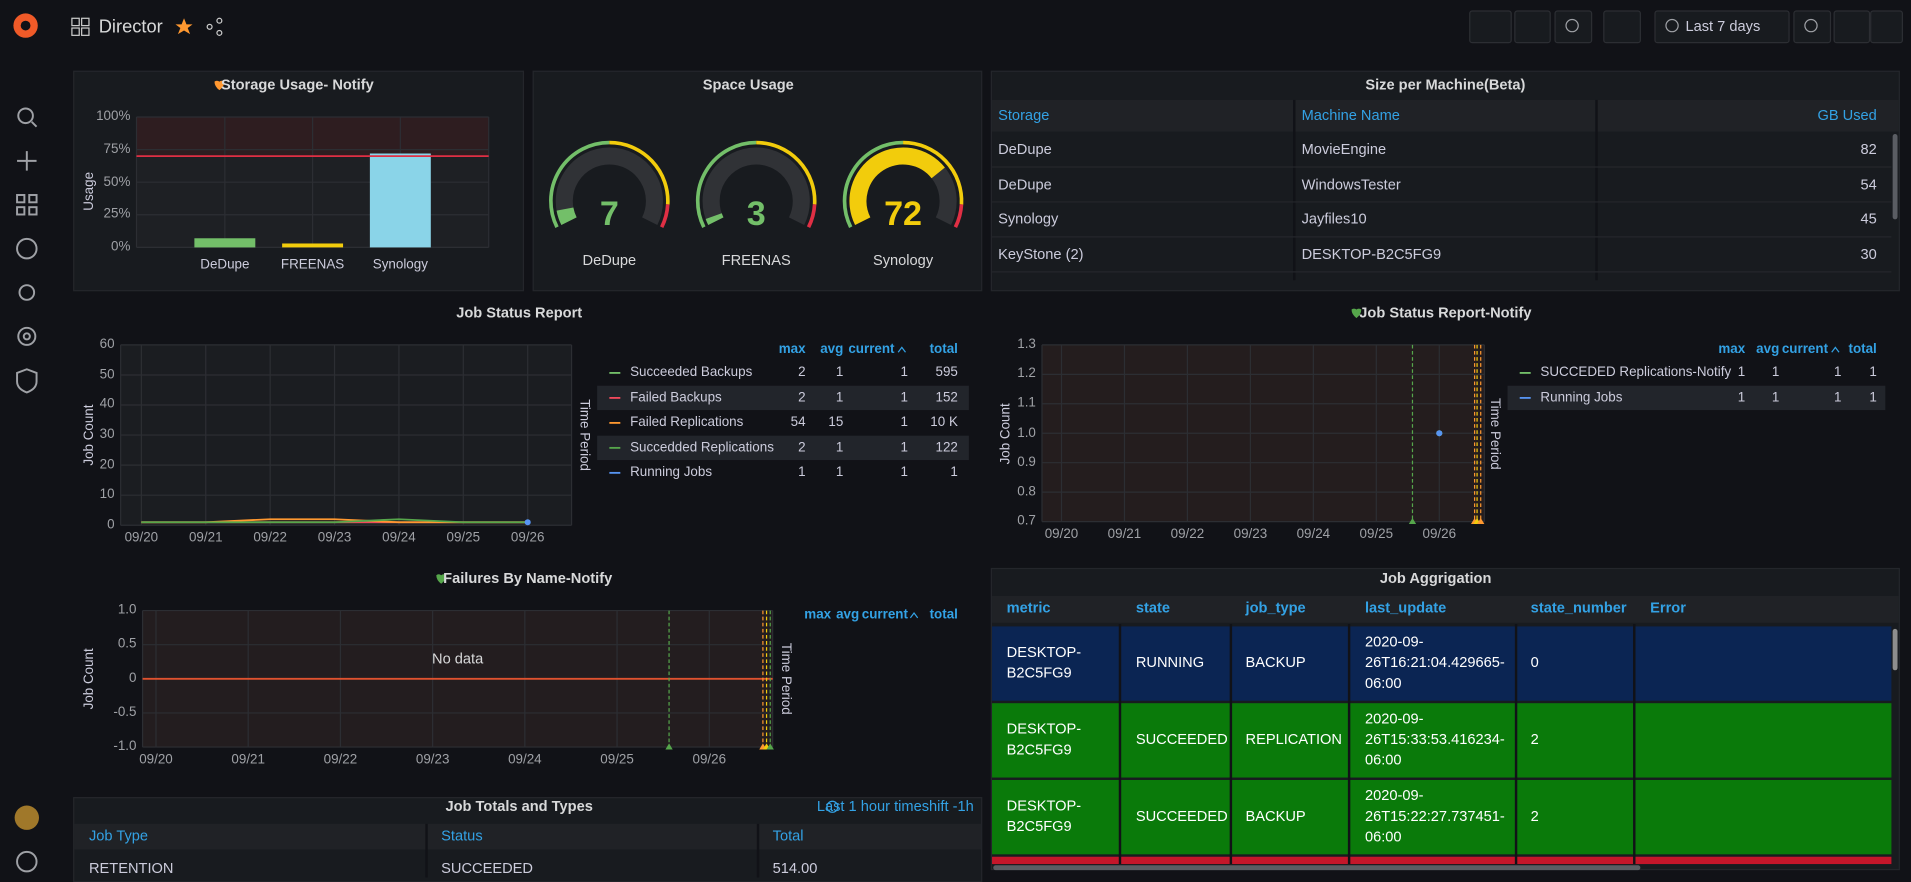  Describe the element at coordinates (1152, 607) in the screenshot. I see `column-header: state` at that location.